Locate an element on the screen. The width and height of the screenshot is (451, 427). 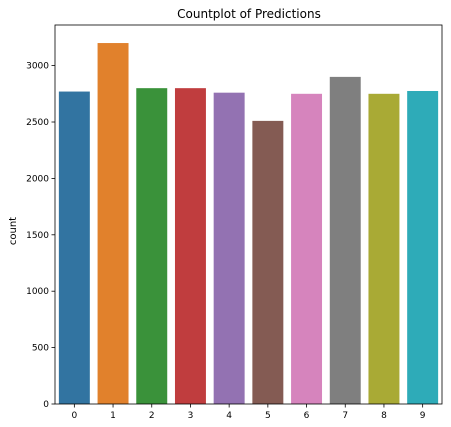
x-tick-label-6: 6 is located at coordinates (307, 416).